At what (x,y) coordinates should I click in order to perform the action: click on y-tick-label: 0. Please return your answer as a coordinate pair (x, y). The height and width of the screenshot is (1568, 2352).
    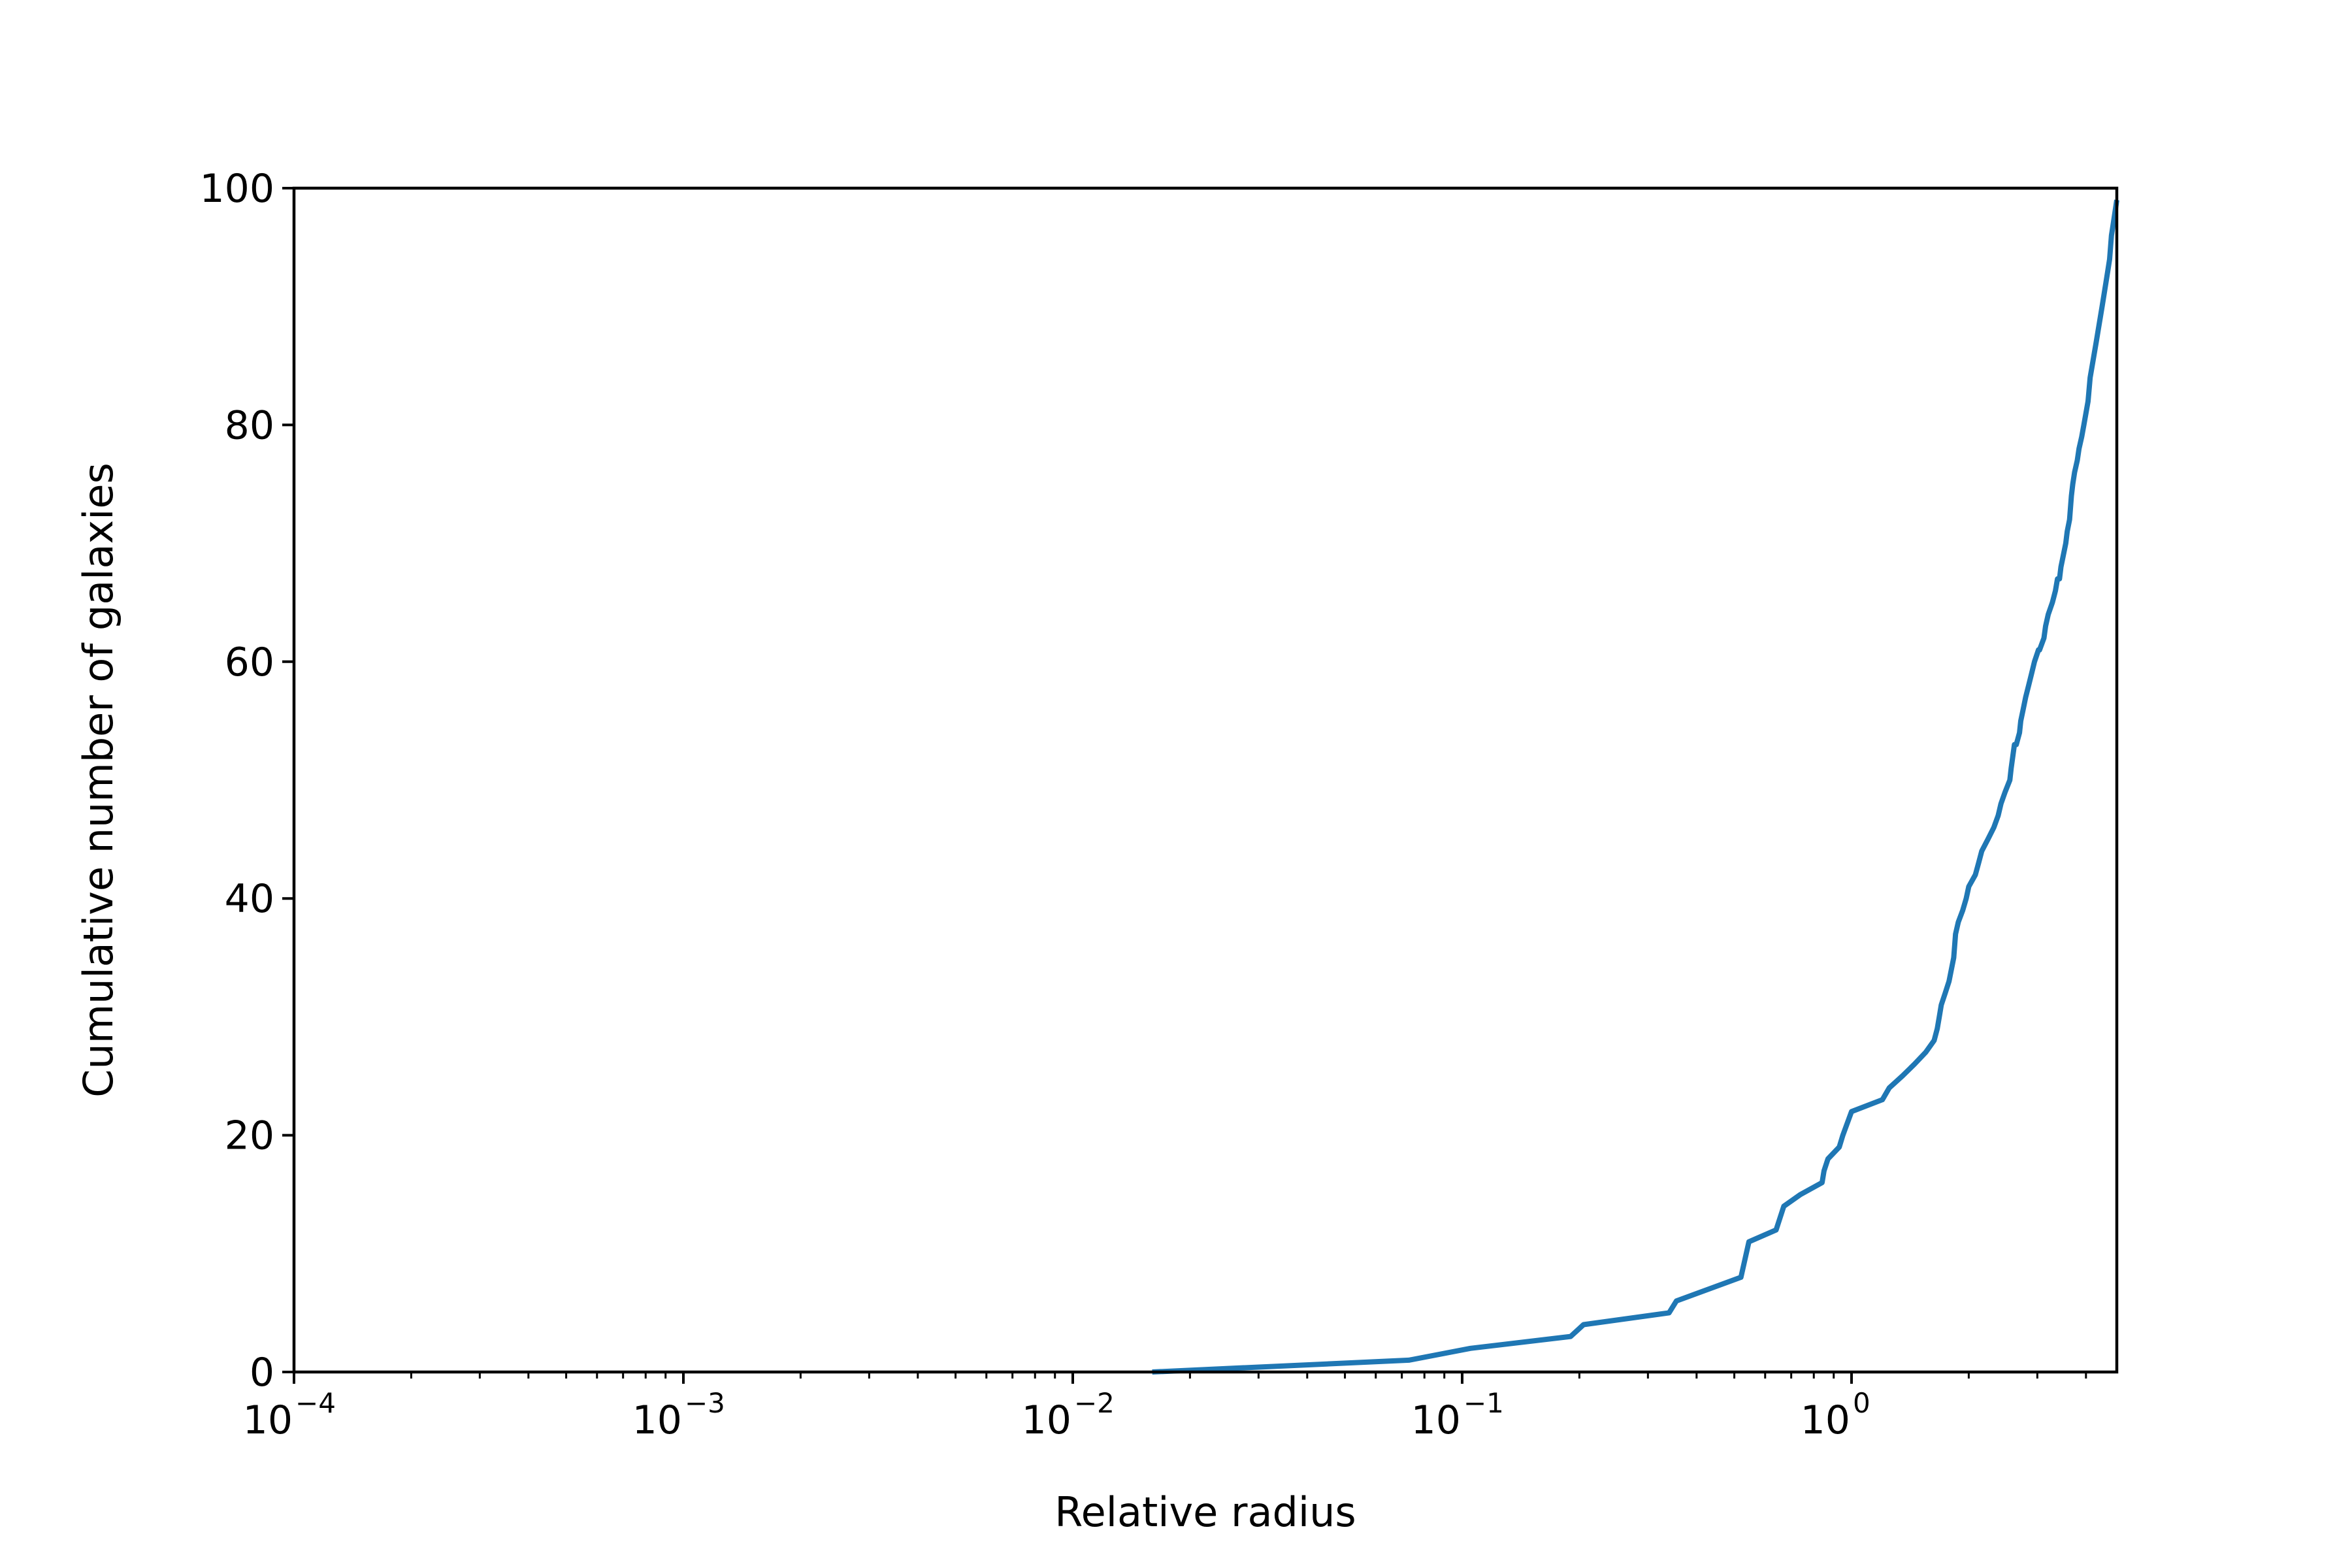
    Looking at the image, I should click on (262, 1373).